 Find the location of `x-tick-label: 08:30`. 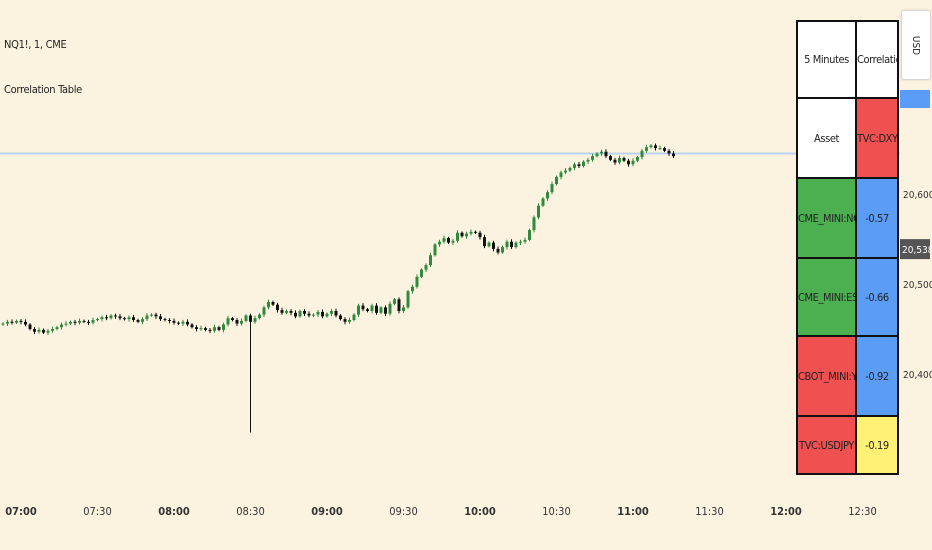

x-tick-label: 08:30 is located at coordinates (250, 511).